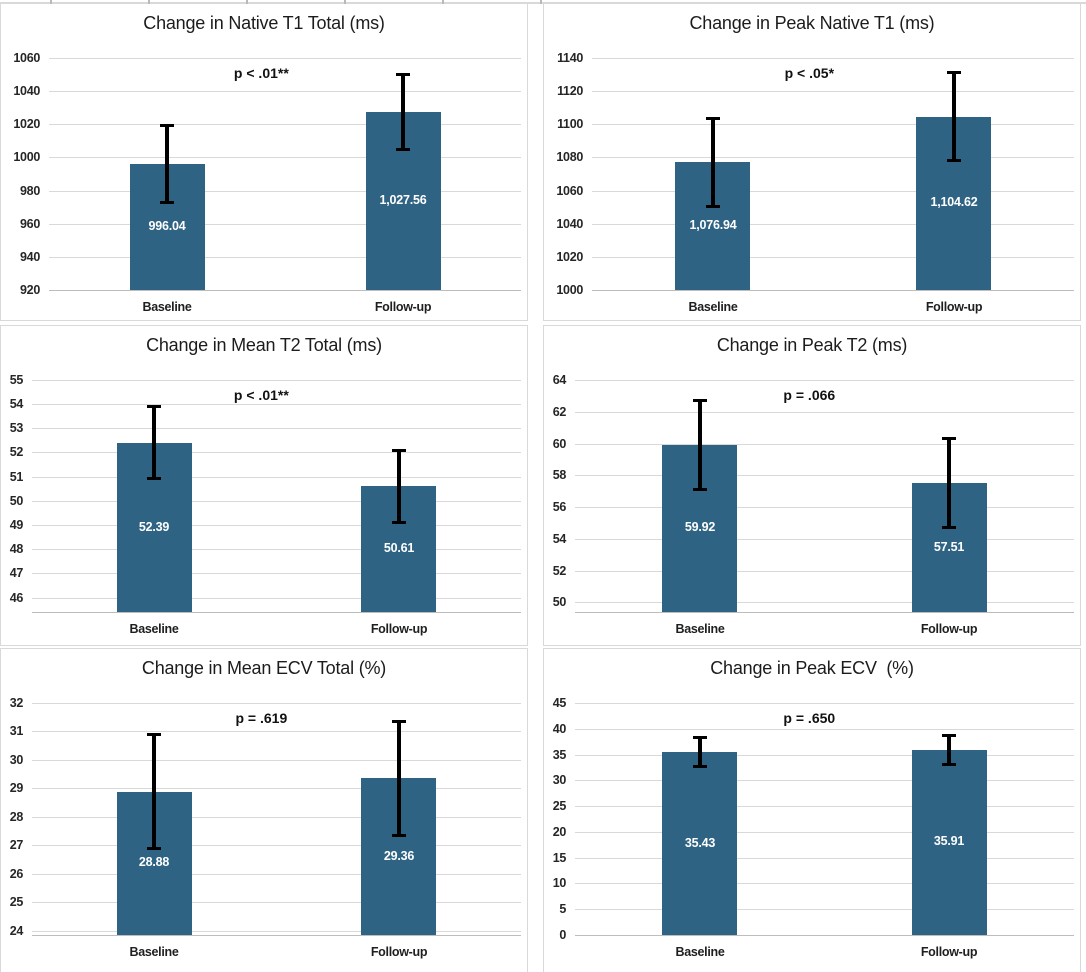  I want to click on y-axis-tick-label: 49, so click(16, 525).